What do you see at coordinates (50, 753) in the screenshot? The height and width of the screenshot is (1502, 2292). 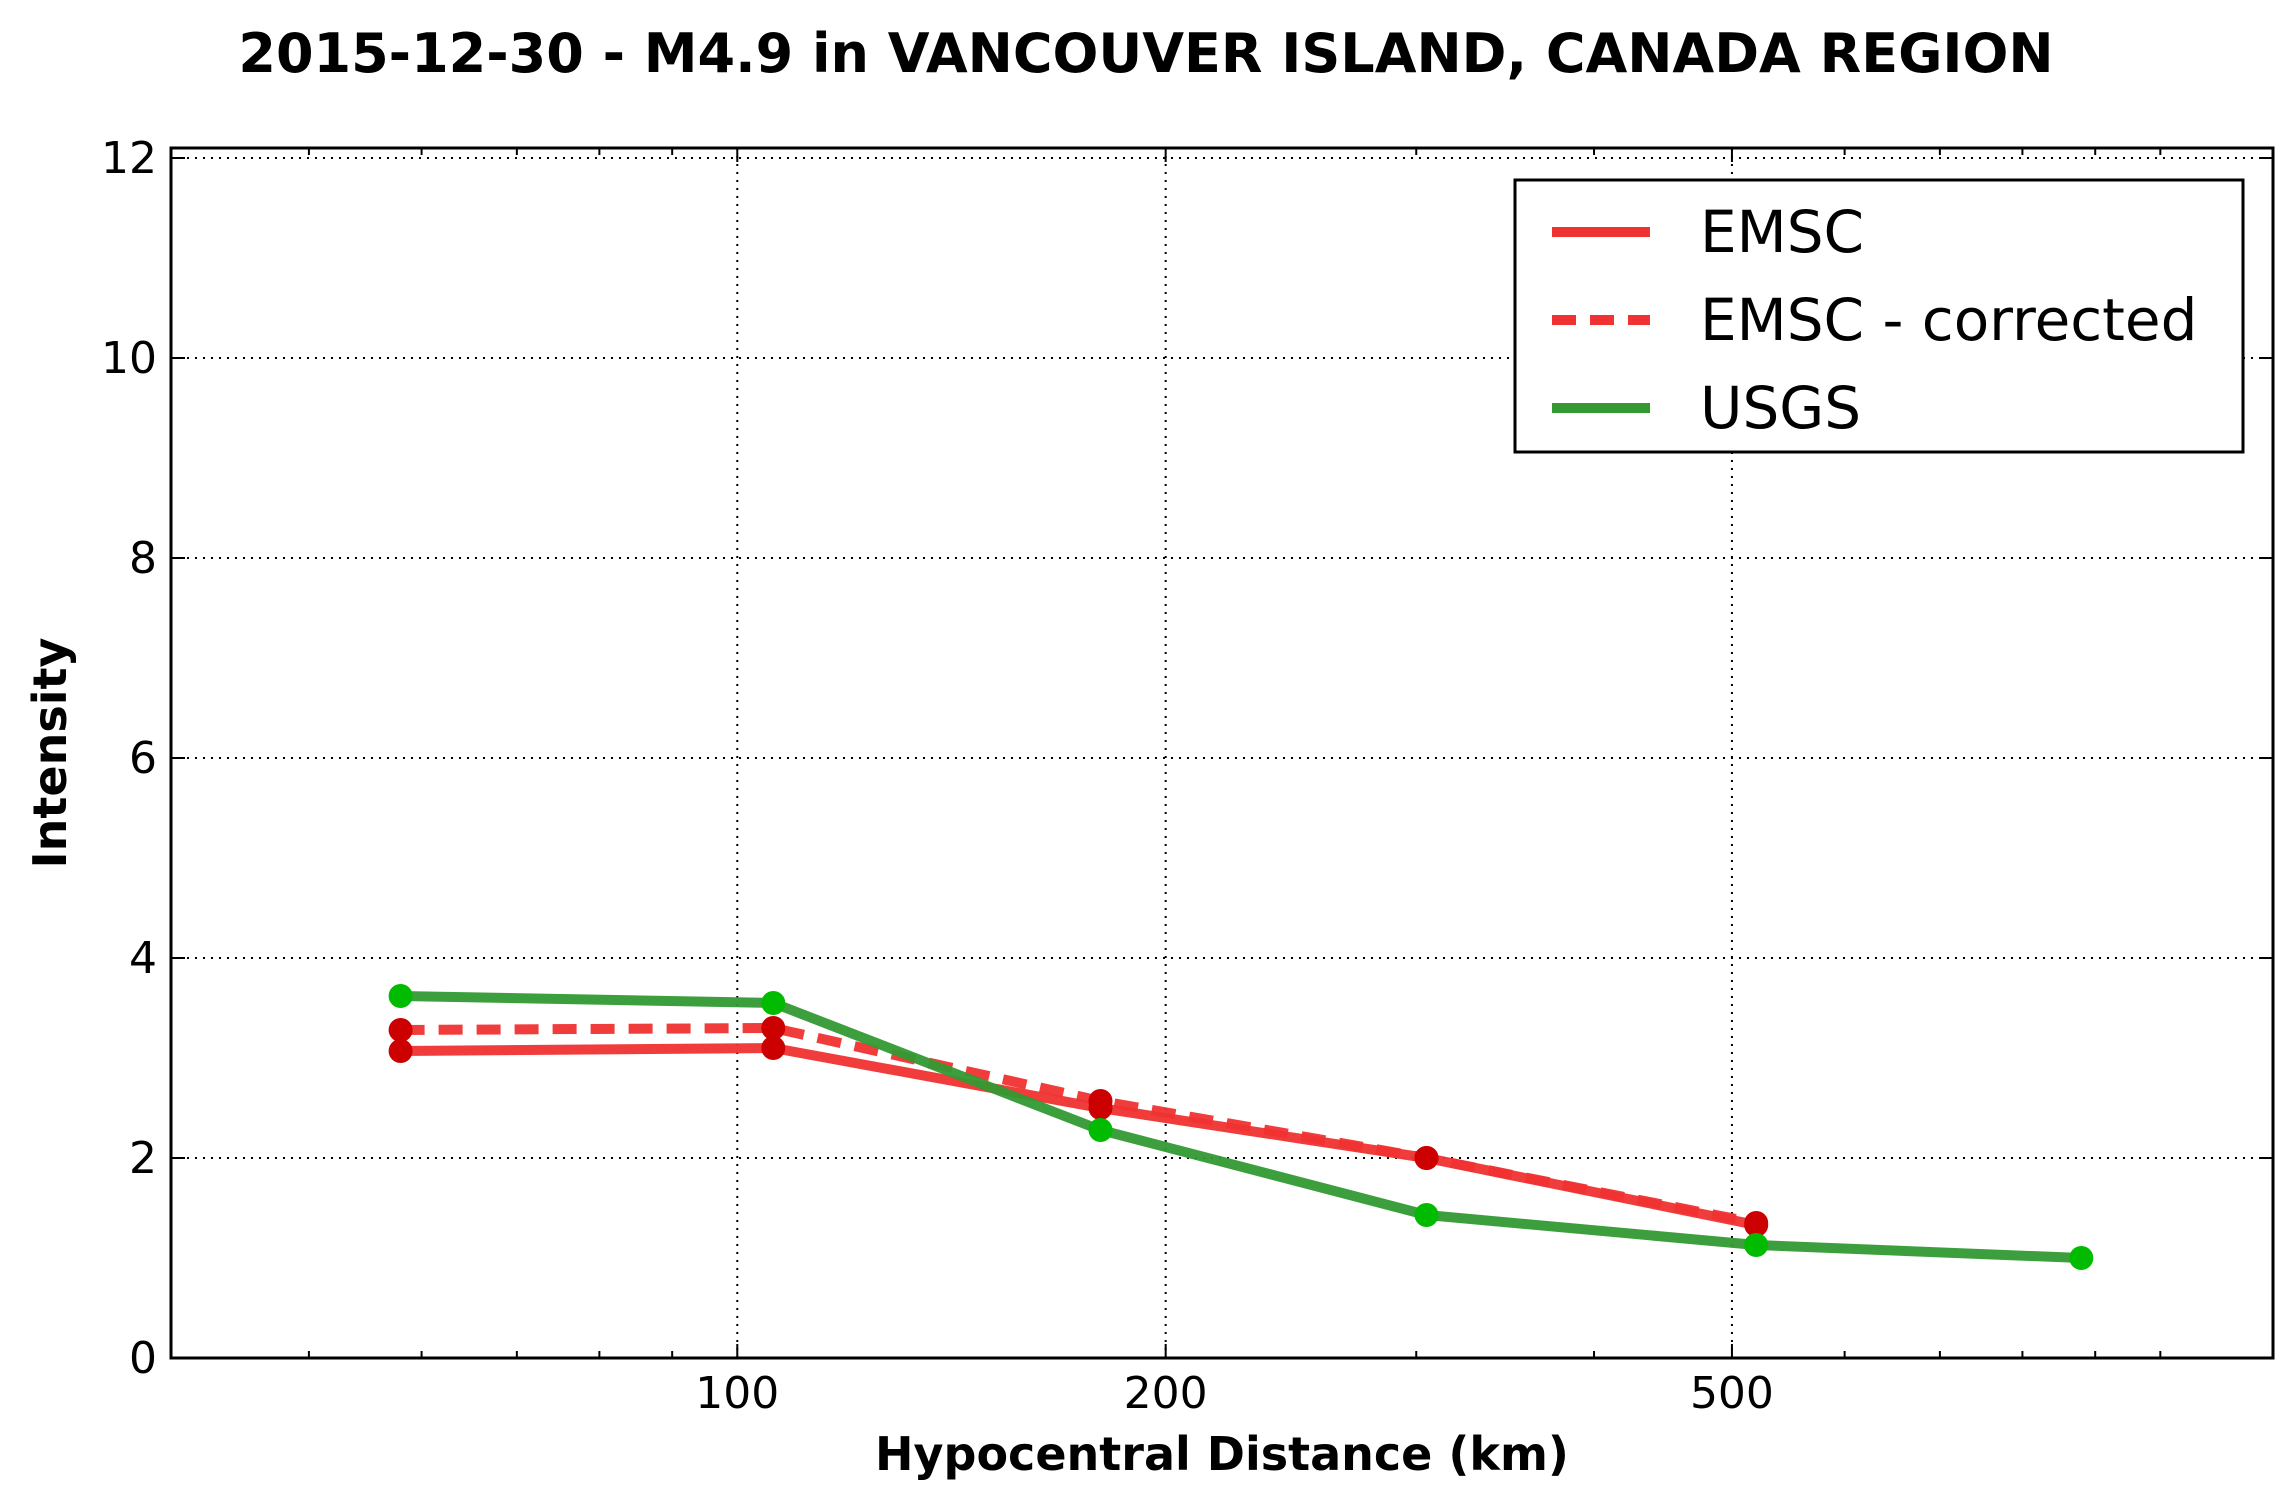 I see `y-axis-title: Intensity` at bounding box center [50, 753].